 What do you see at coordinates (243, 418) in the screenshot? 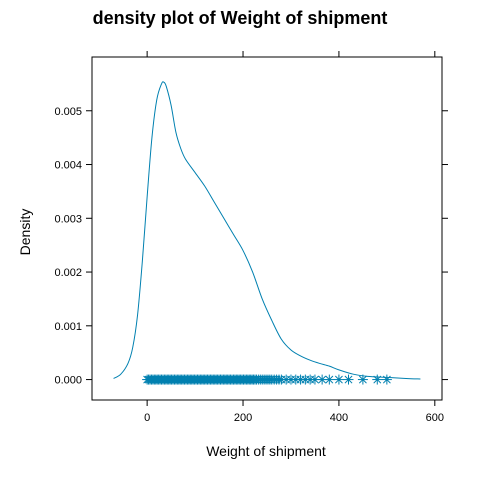
I see `x-tick-label: 200` at bounding box center [243, 418].